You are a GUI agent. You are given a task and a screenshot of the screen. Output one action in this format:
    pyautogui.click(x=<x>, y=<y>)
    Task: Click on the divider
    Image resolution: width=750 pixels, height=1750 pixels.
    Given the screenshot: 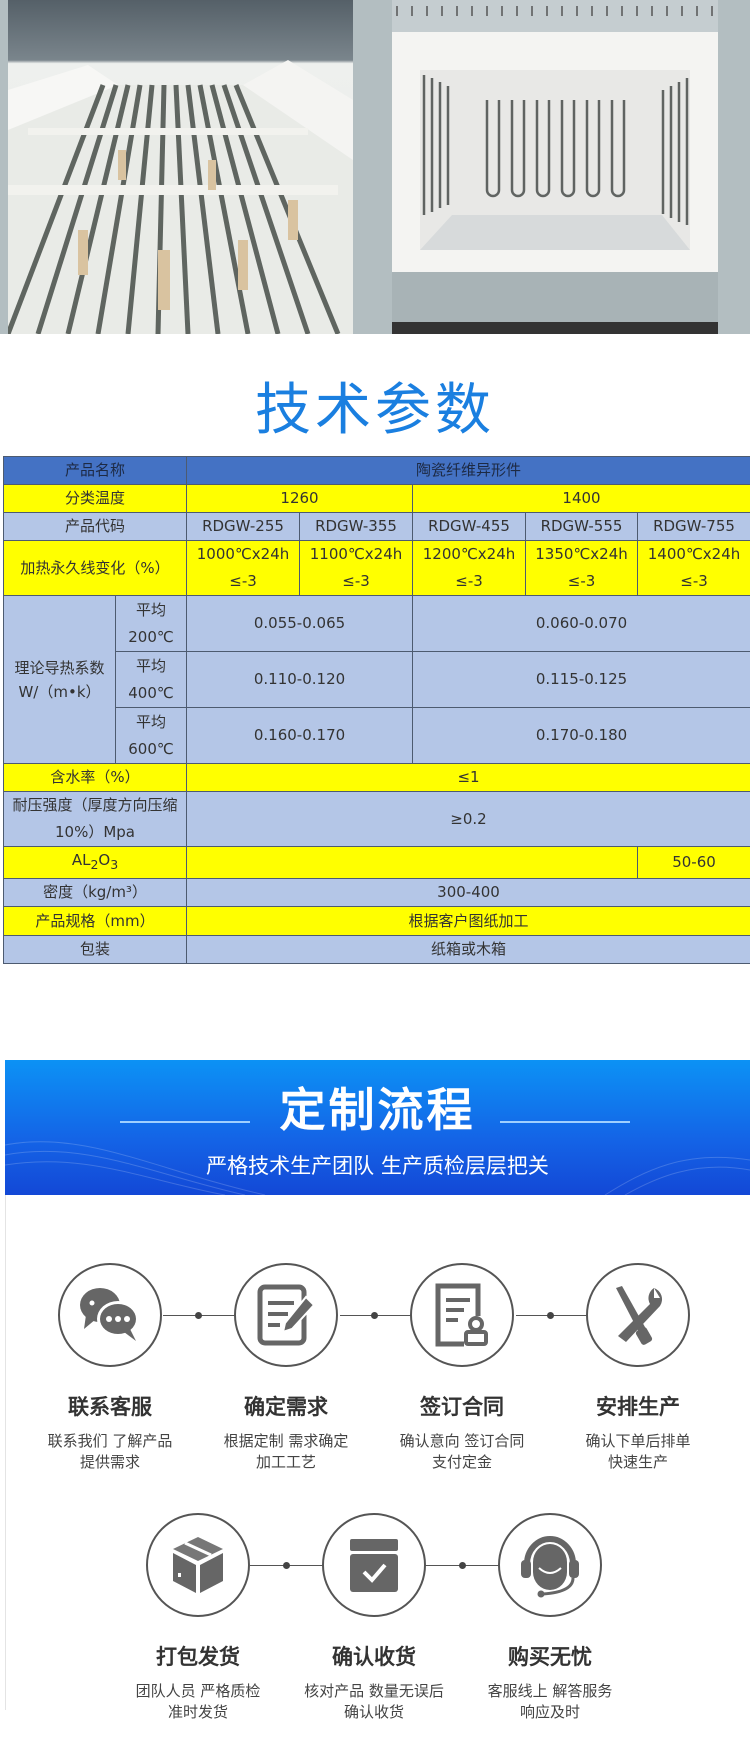 What is the action you would take?
    pyautogui.click(x=5, y=1452)
    